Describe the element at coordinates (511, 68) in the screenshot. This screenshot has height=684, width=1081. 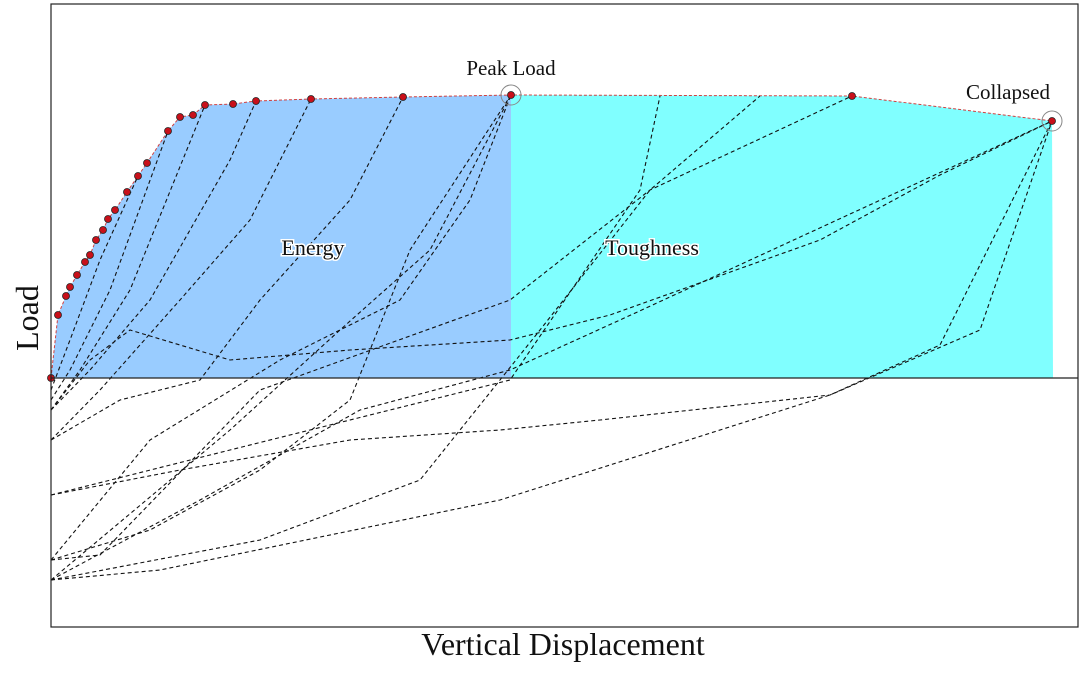
I see `peak-label: Peak Load` at that location.